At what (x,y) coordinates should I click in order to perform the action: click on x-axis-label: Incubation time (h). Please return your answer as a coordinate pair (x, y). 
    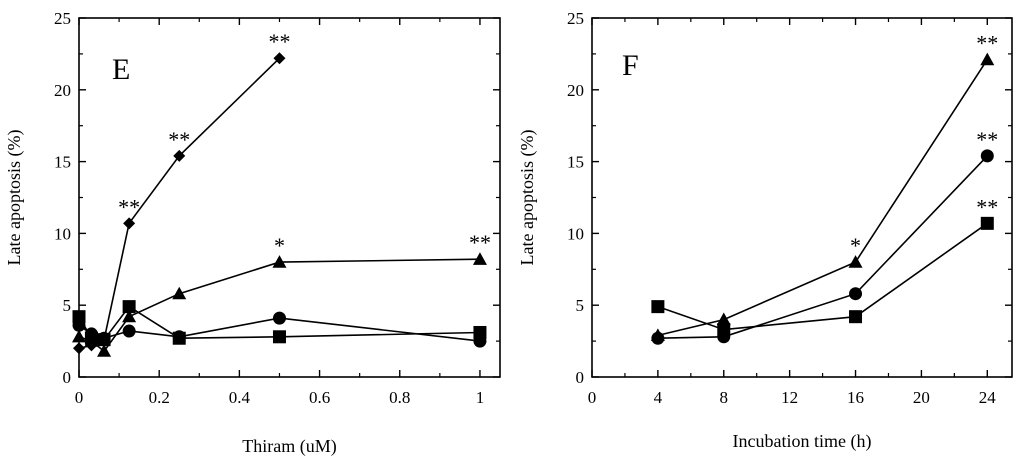
    Looking at the image, I should click on (802, 441).